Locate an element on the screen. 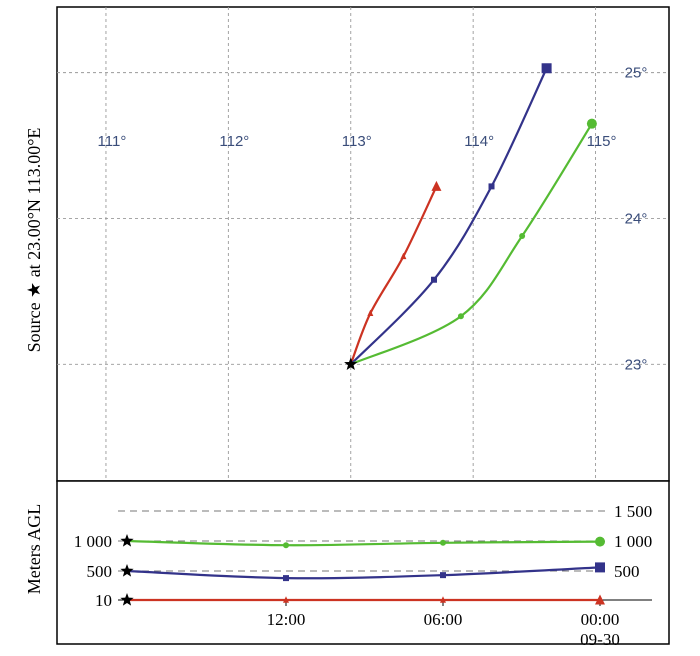 The height and width of the screenshot is (656, 700). longitude-tick-label: 112° is located at coordinates (234, 141).